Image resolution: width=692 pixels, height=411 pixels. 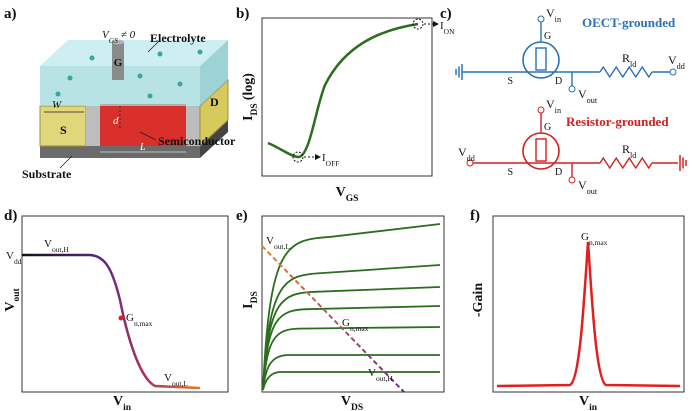 I want to click on label: VDS, so click(x=352, y=402).